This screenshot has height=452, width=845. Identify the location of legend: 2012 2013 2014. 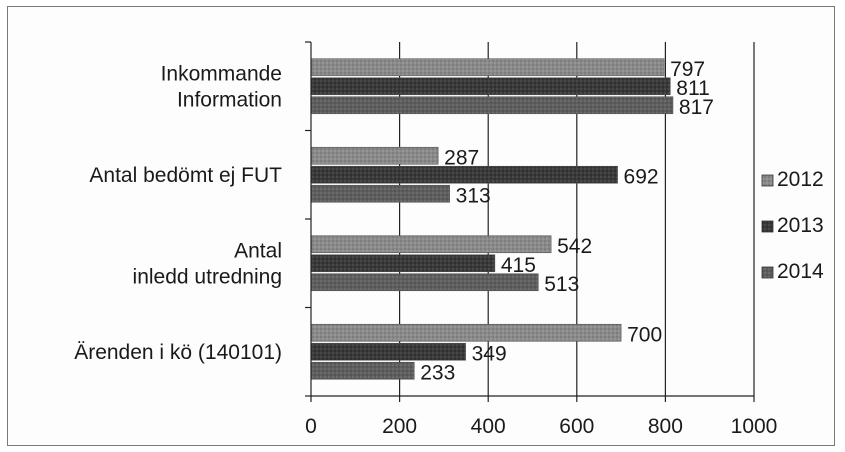
(792, 225).